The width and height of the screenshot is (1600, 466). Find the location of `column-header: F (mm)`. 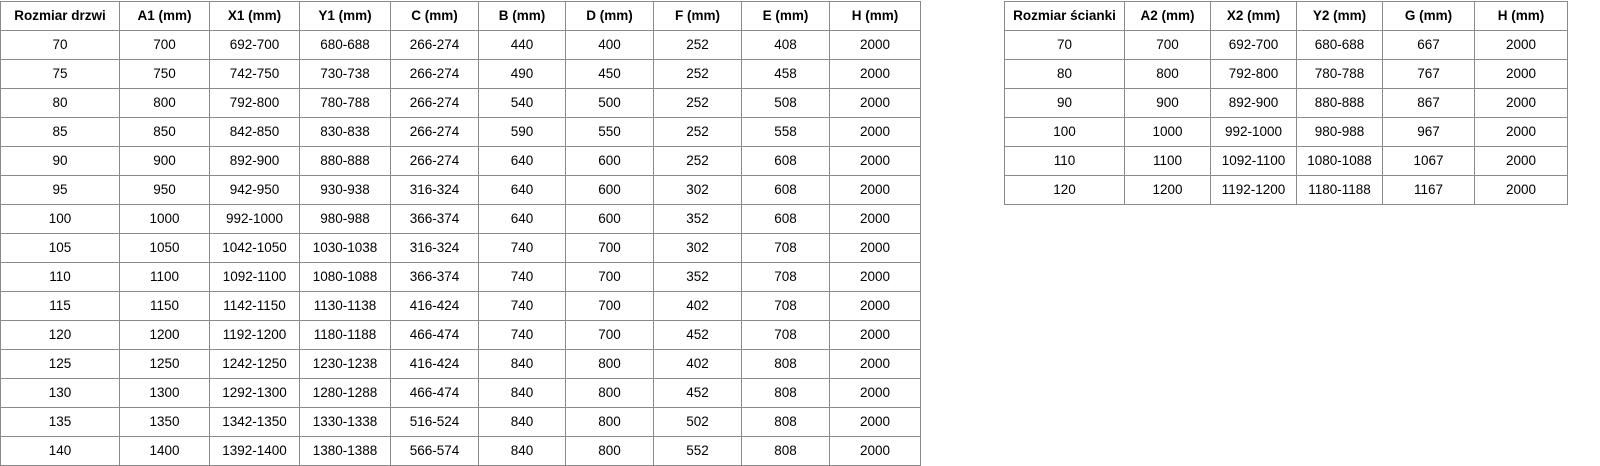

column-header: F (mm) is located at coordinates (697, 16).